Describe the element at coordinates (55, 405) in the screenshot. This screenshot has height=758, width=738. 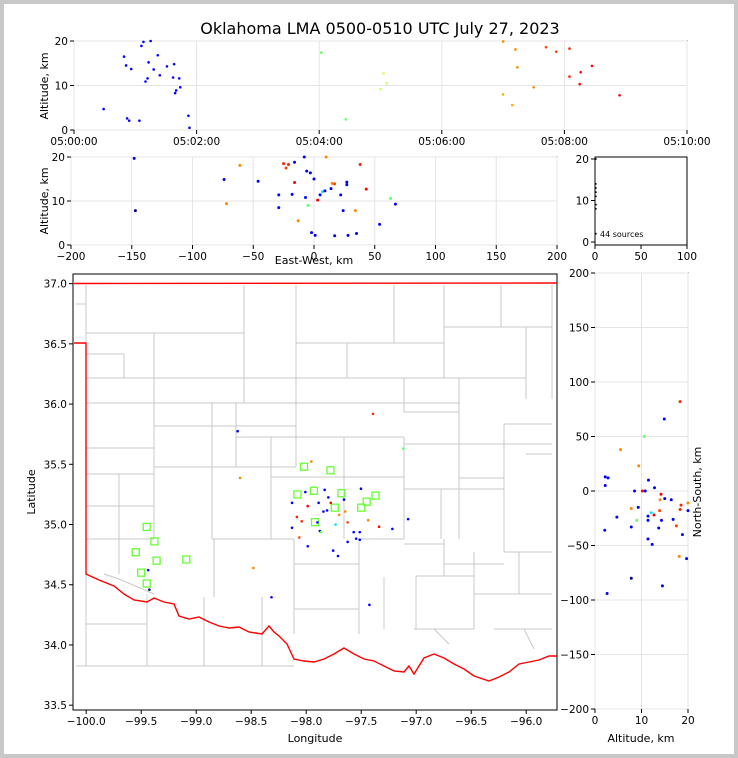
I see `y-tick-label: 36.0` at that location.